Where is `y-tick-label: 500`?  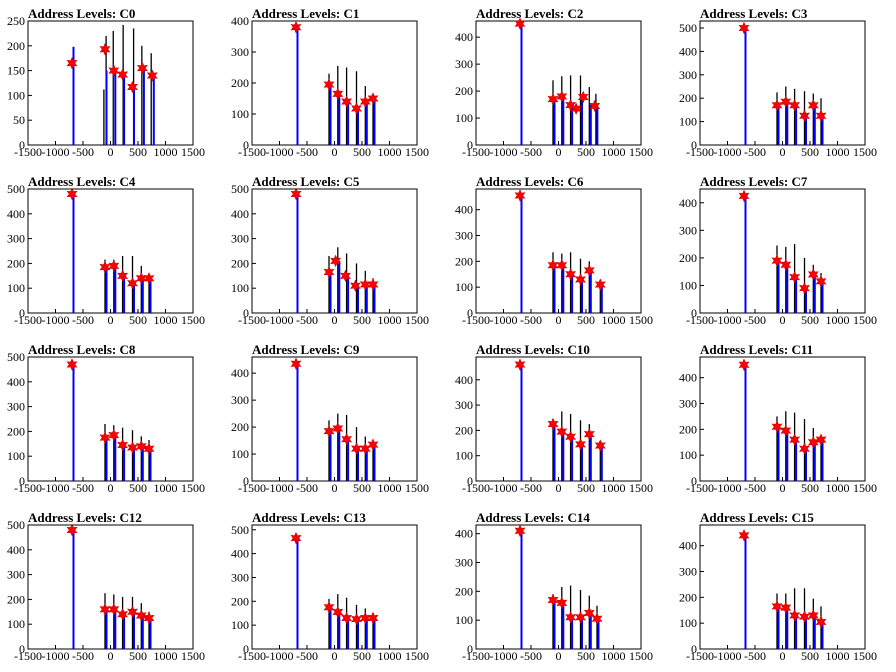
y-tick-label: 500 is located at coordinates (16, 525).